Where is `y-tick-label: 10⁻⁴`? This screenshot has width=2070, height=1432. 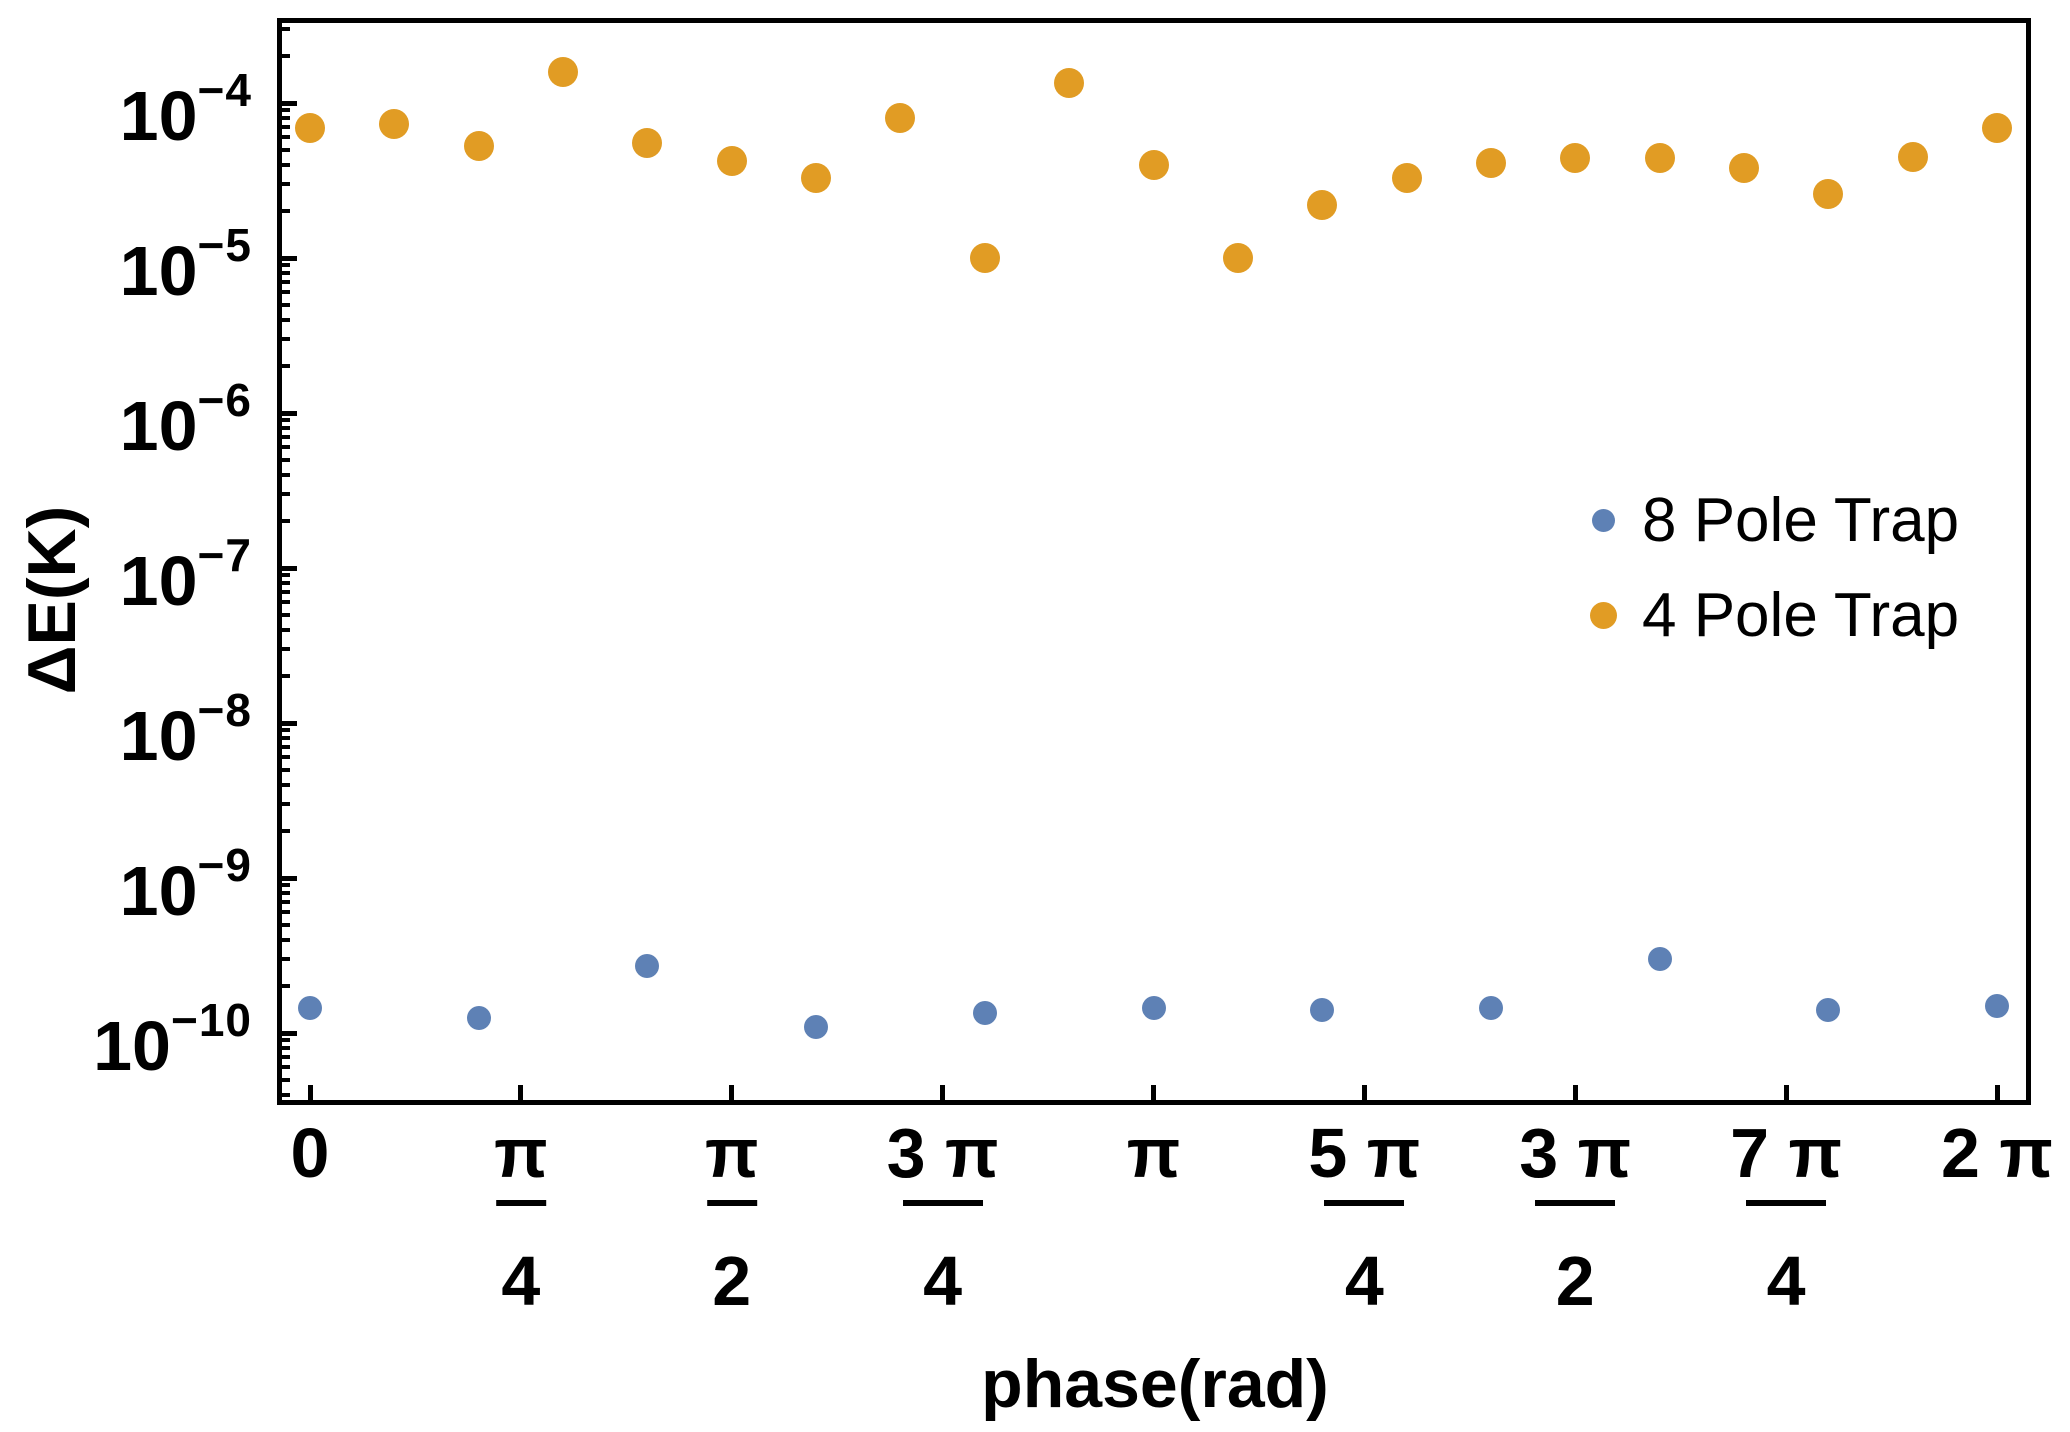 y-tick-label: 10⁻⁴ is located at coordinates (185, 109).